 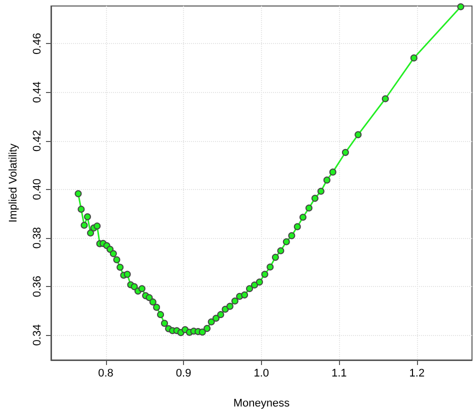 I want to click on x-tick-label: 0.9, so click(x=184, y=374).